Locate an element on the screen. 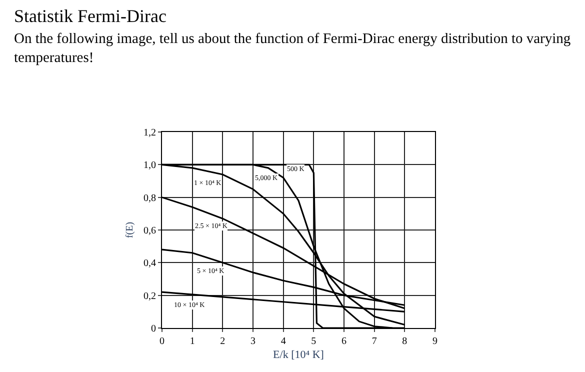 The height and width of the screenshot is (372, 585). x-tick-label: 2 is located at coordinates (223, 341).